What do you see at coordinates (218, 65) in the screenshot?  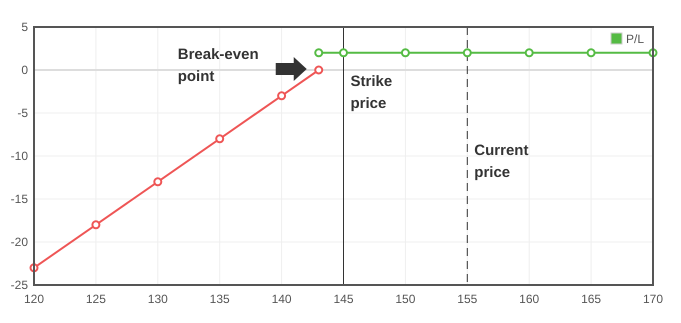 I see `annotation: Break-even point` at bounding box center [218, 65].